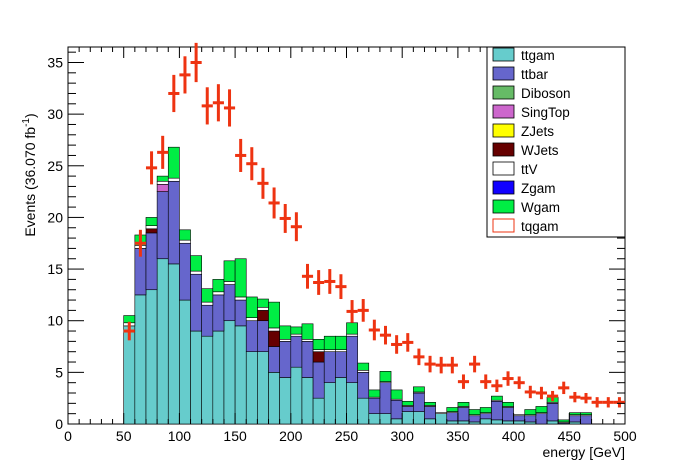 Image resolution: width=696 pixels, height=472 pixels. Describe the element at coordinates (59, 424) in the screenshot. I see `y-tick-label: 0` at that location.